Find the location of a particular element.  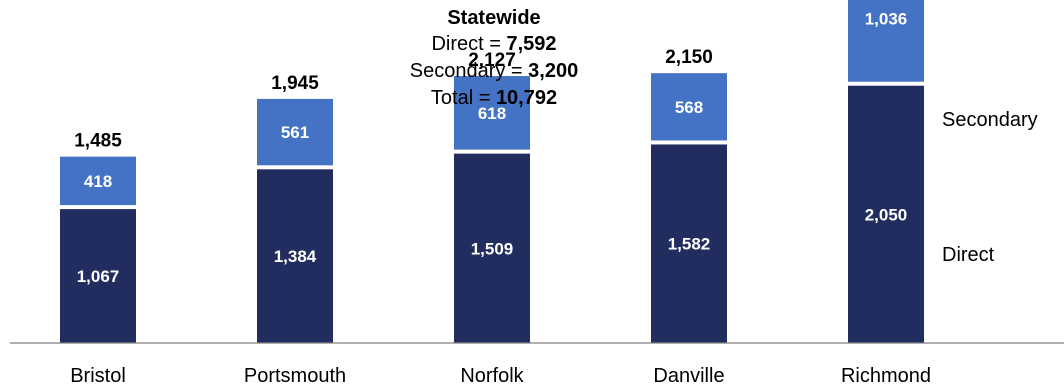

label-direct-danville: 1,582 is located at coordinates (689, 244).